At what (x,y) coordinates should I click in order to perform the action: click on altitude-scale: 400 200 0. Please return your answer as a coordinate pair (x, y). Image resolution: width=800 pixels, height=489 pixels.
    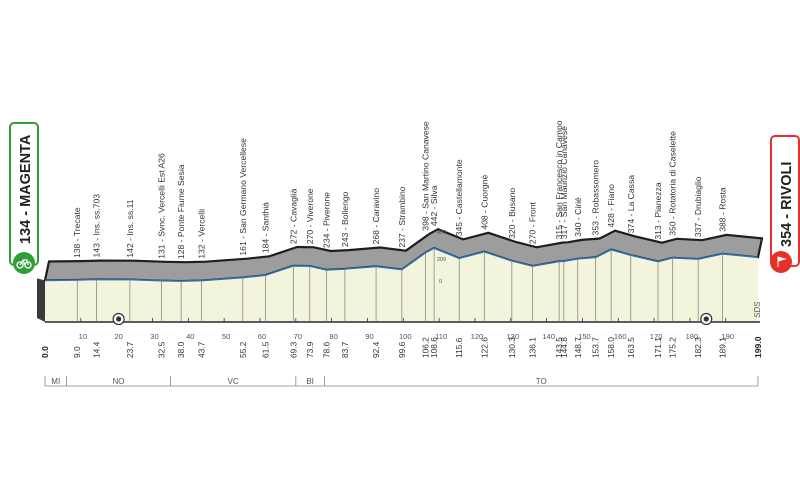
    Looking at the image, I should click on (441, 257).